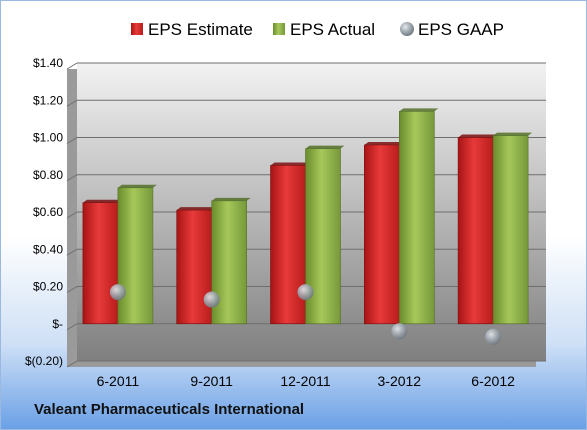 The image size is (587, 430). What do you see at coordinates (48, 175) in the screenshot?
I see `y-tick-label: $0.80` at bounding box center [48, 175].